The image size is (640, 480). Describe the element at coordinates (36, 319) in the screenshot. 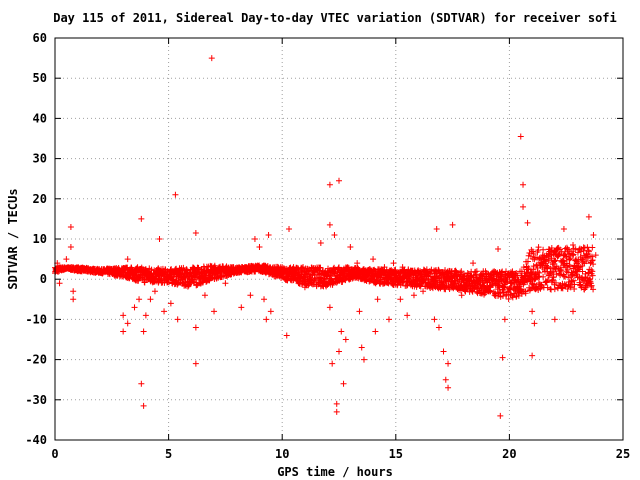

I see `y-tick-label: -10` at that location.